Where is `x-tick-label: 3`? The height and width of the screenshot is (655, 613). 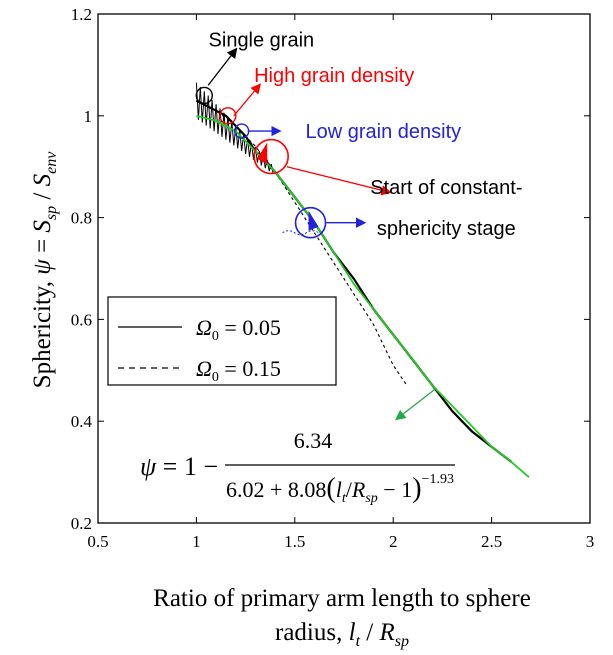
x-tick-label: 3 is located at coordinates (590, 541).